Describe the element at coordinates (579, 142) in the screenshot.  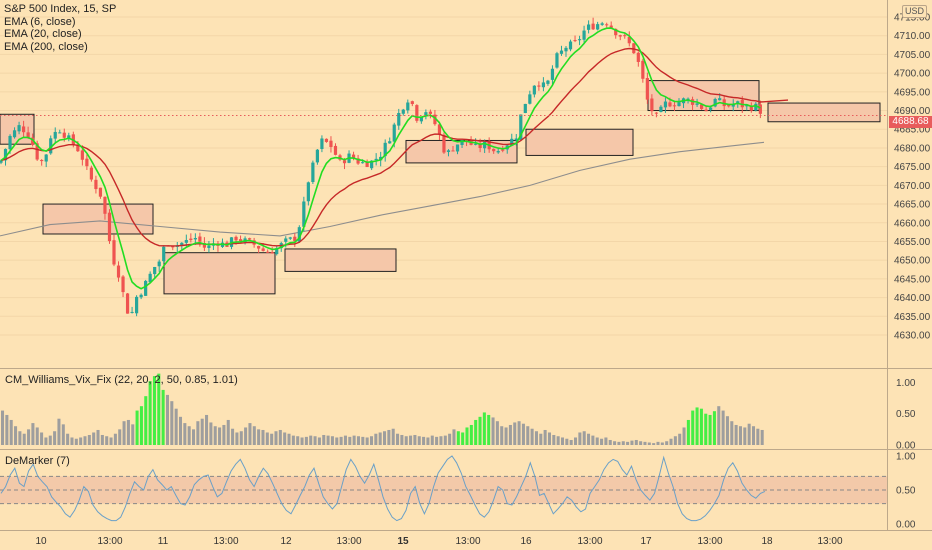
I see `zone-box` at that location.